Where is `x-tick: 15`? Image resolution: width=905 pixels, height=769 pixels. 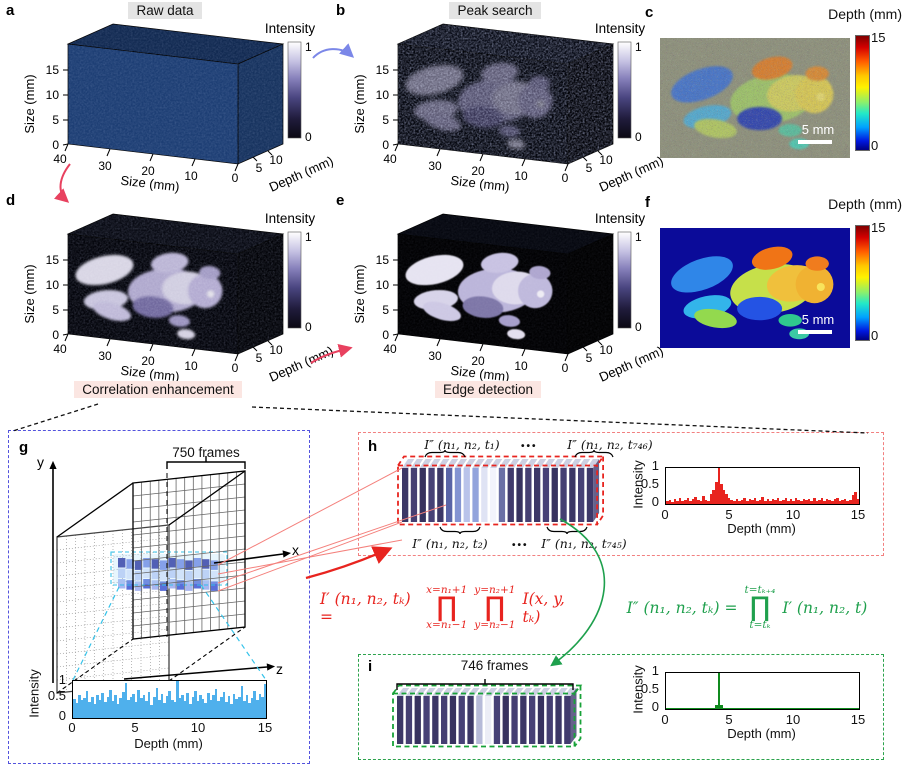
x-tick: 15 is located at coordinates (265, 727).